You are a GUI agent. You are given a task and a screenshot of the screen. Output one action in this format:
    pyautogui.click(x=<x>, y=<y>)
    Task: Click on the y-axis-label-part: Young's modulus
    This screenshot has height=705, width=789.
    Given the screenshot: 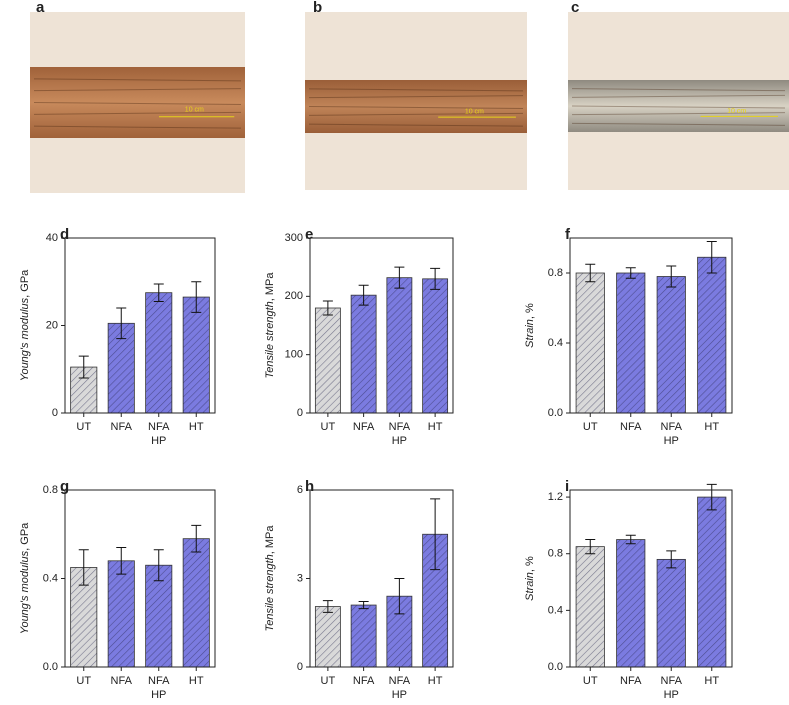 What is the action you would take?
    pyautogui.click(x=25, y=339)
    